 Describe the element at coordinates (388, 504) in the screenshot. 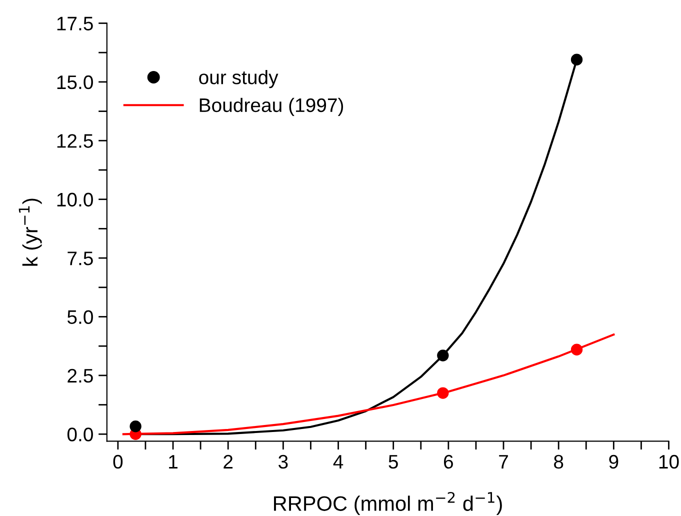

I see `x-axis-title: RRPOC (mmol m$^{−2}$ d$^{−1}$)` at that location.